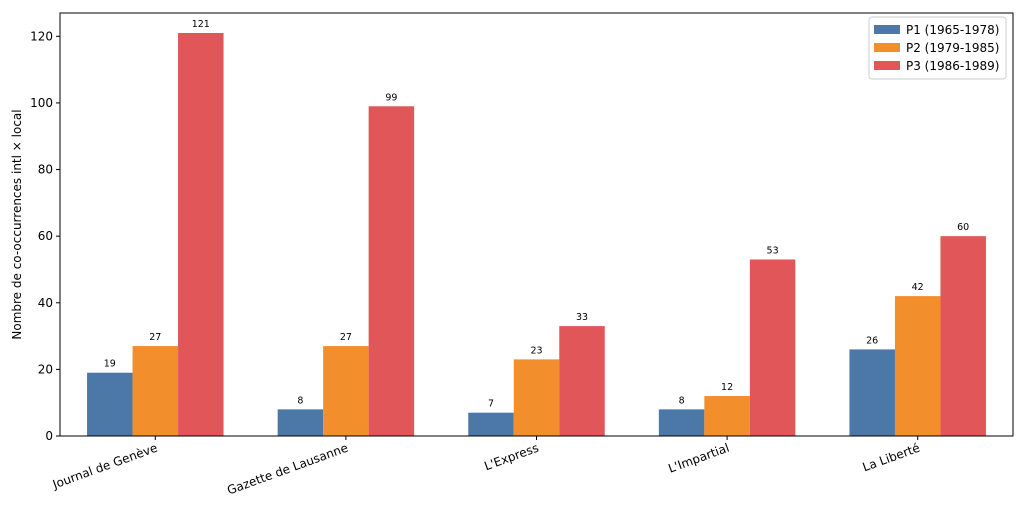  I want to click on bar-value-label: 19, so click(110, 364).